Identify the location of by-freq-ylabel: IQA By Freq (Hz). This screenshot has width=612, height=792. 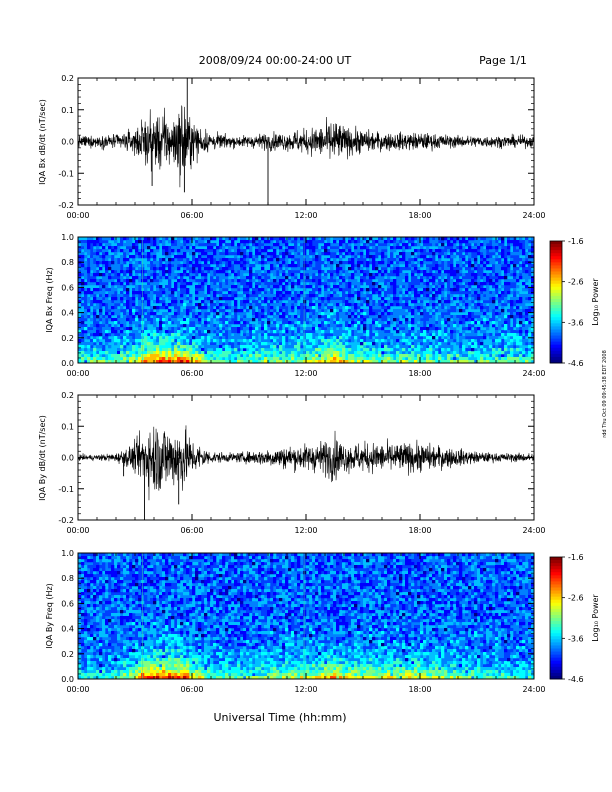
(49, 616).